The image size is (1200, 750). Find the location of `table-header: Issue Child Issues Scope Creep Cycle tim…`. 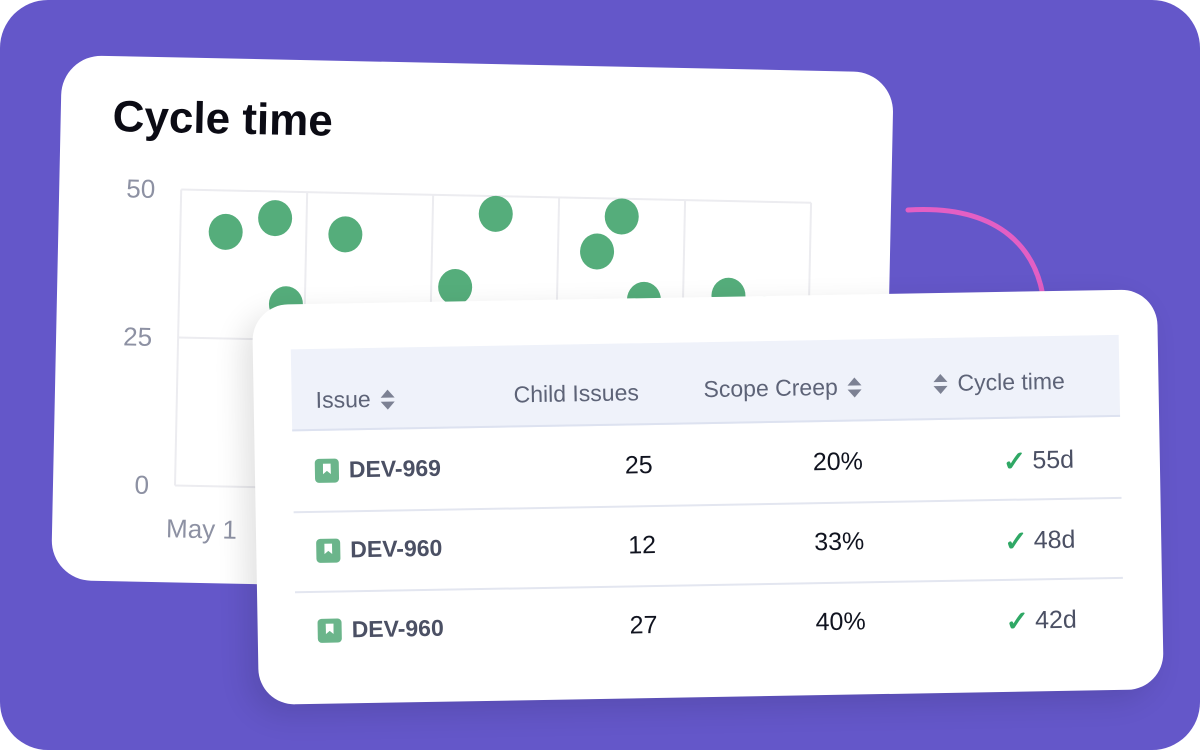

table-header: Issue Child Issues Scope Creep Cycle tim… is located at coordinates (705, 383).